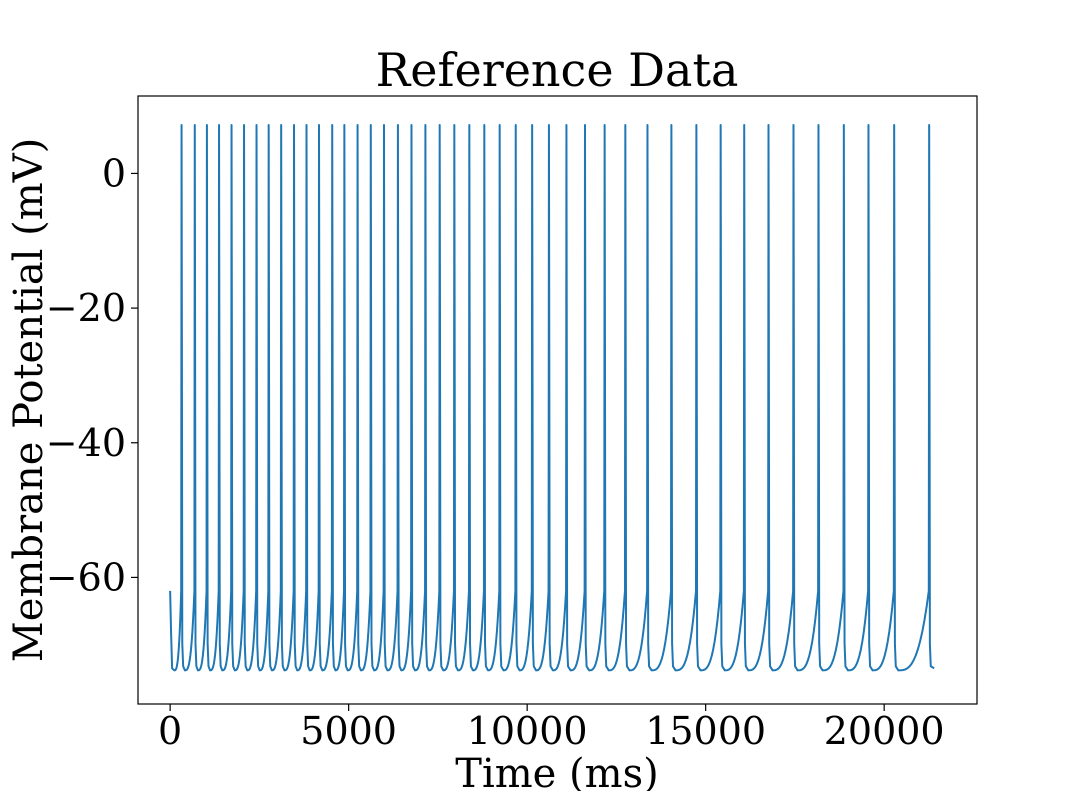  Describe the element at coordinates (92, 375) in the screenshot. I see `y-axis-ticks: 0 −20 −40 −60` at that location.